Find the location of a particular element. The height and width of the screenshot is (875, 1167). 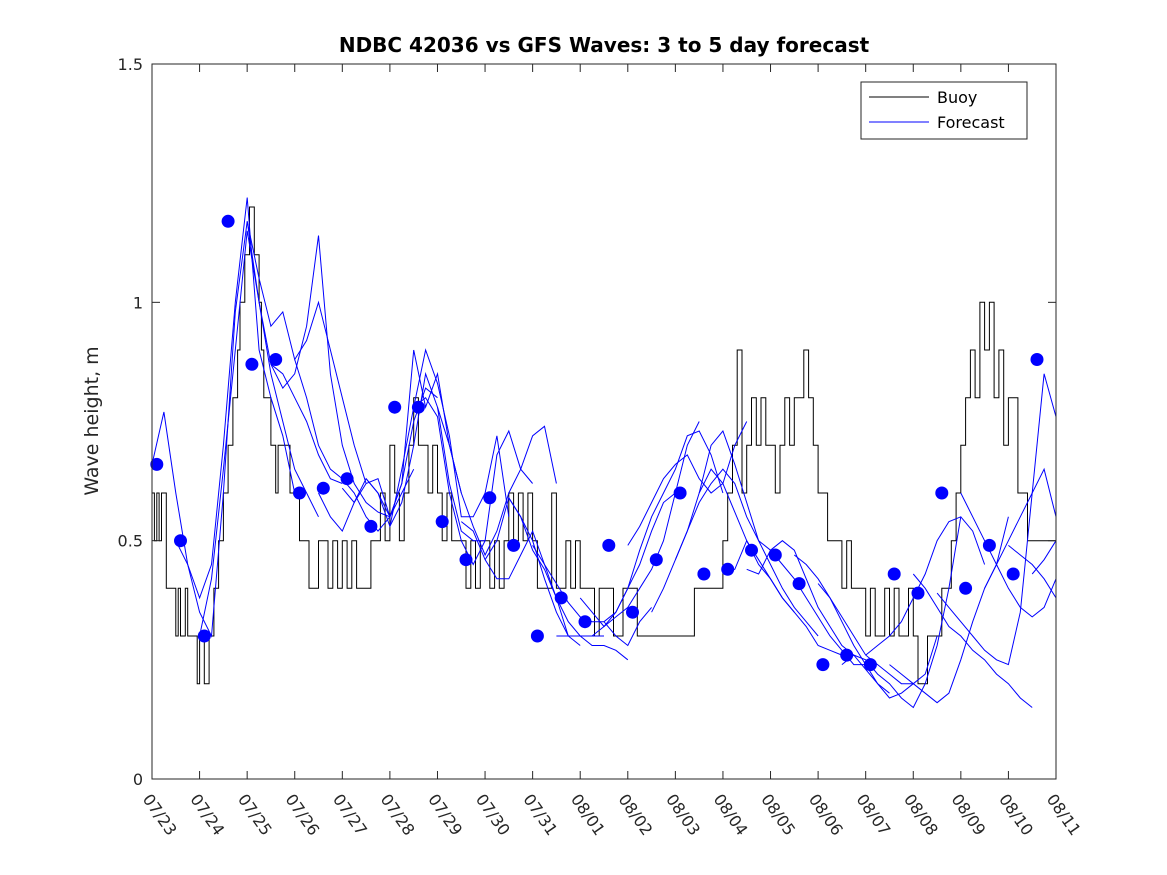

legend-forecast-label: Forecast is located at coordinates (971, 122).